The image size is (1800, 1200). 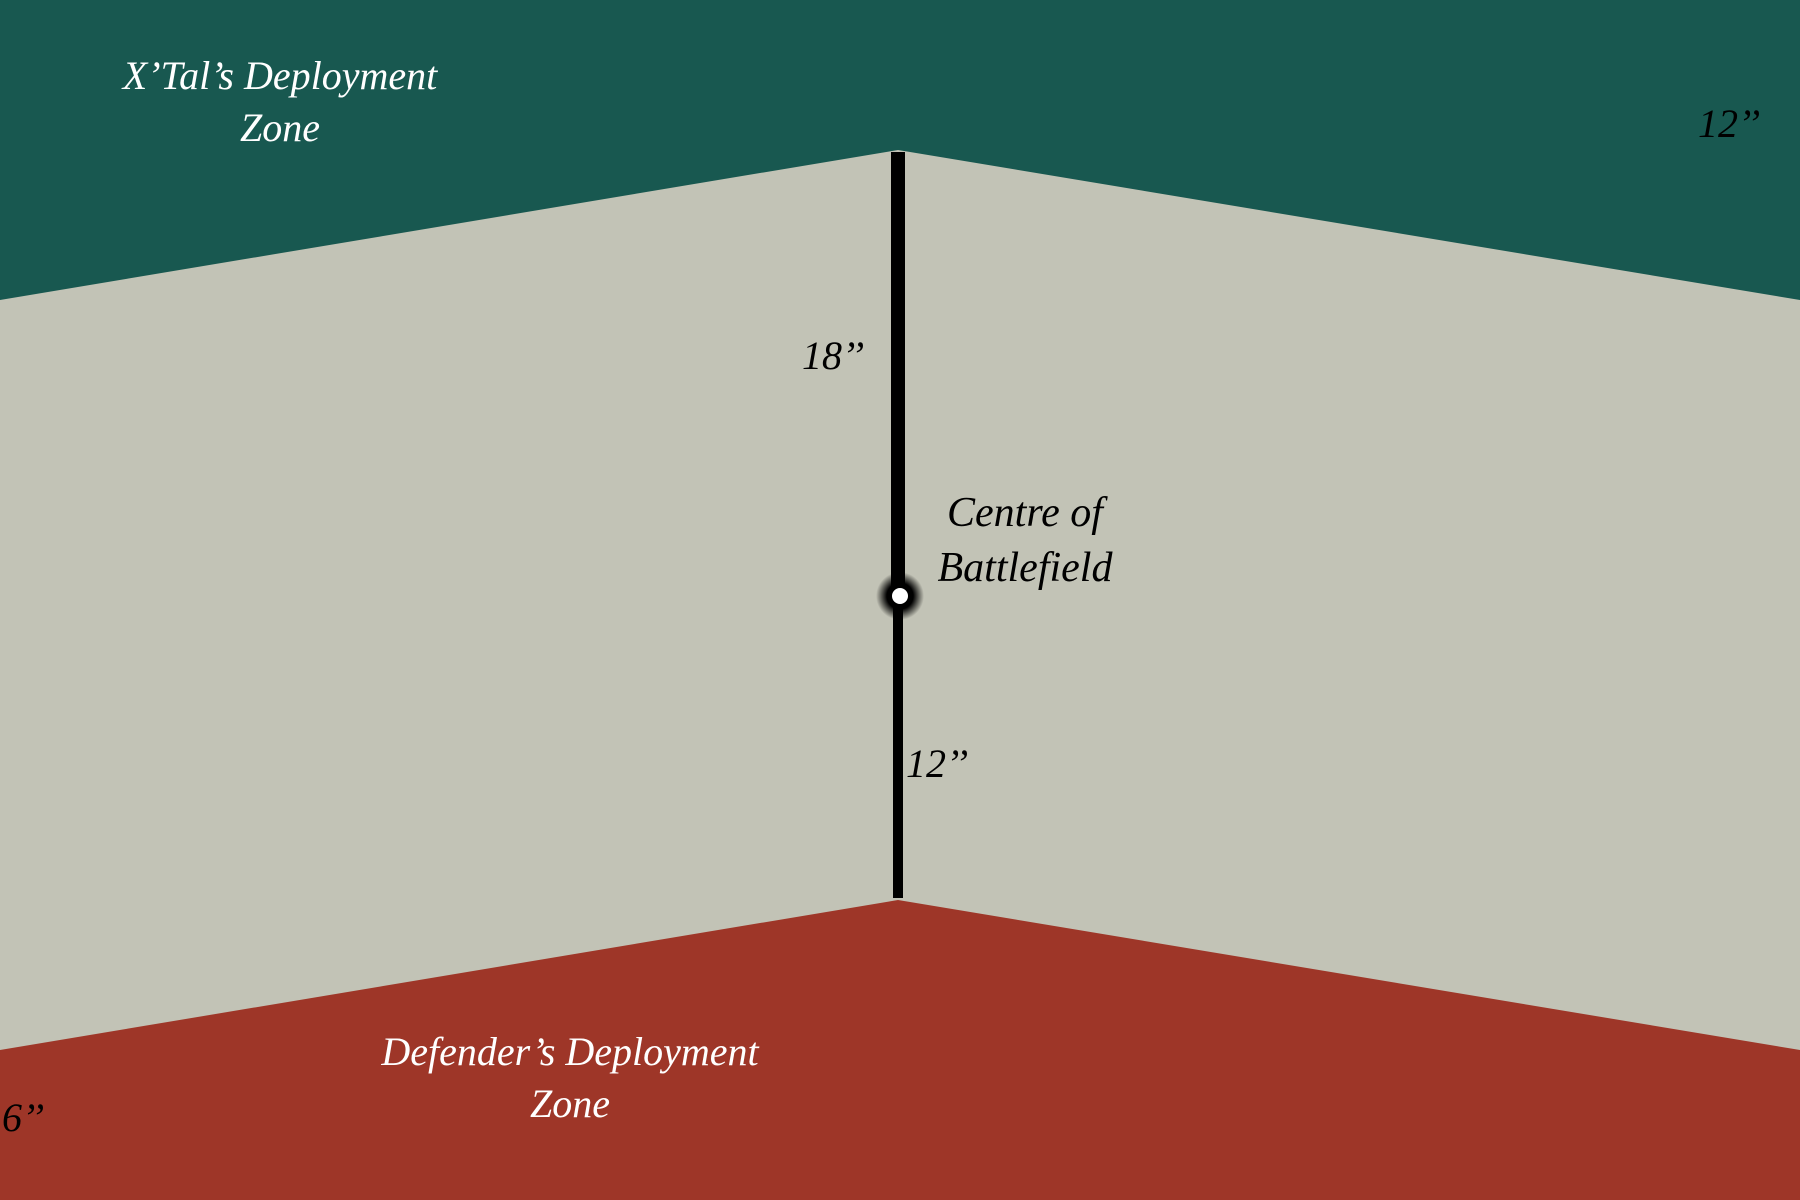 I want to click on centre-of-battlefield-label: Centre of Battlefield, so click(x=1025, y=540).